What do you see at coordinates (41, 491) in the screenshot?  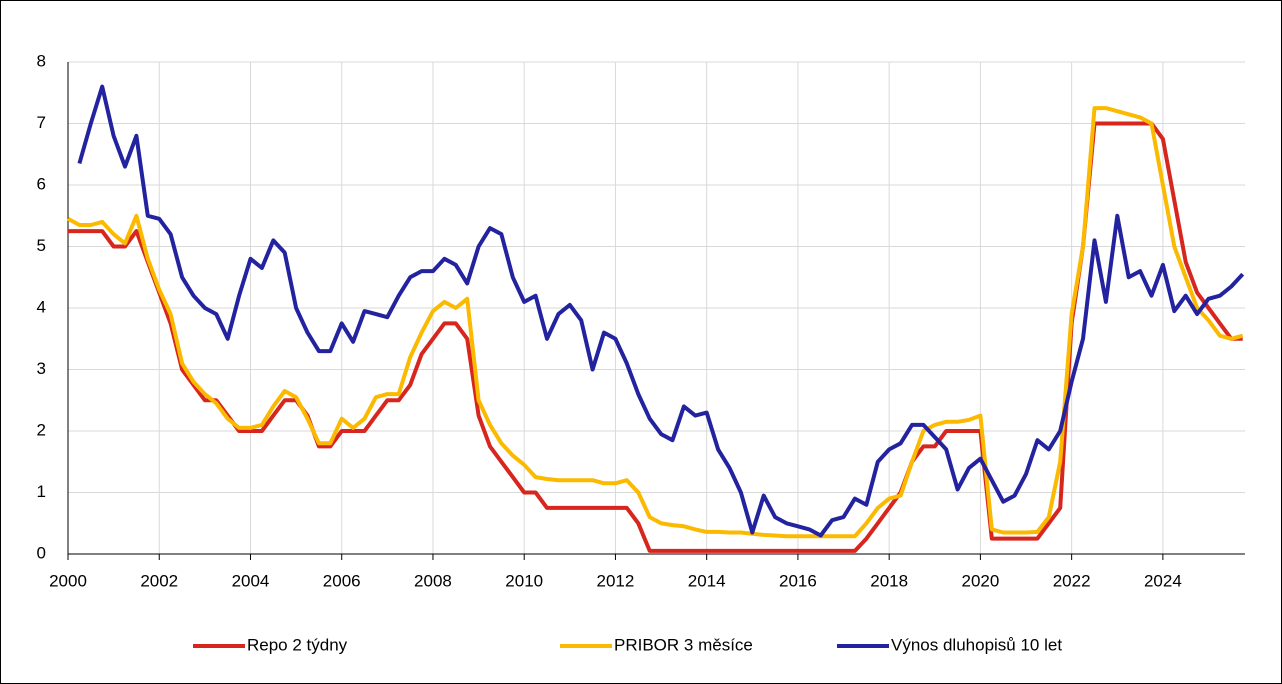 I see `y-tick-label: 1` at bounding box center [41, 491].